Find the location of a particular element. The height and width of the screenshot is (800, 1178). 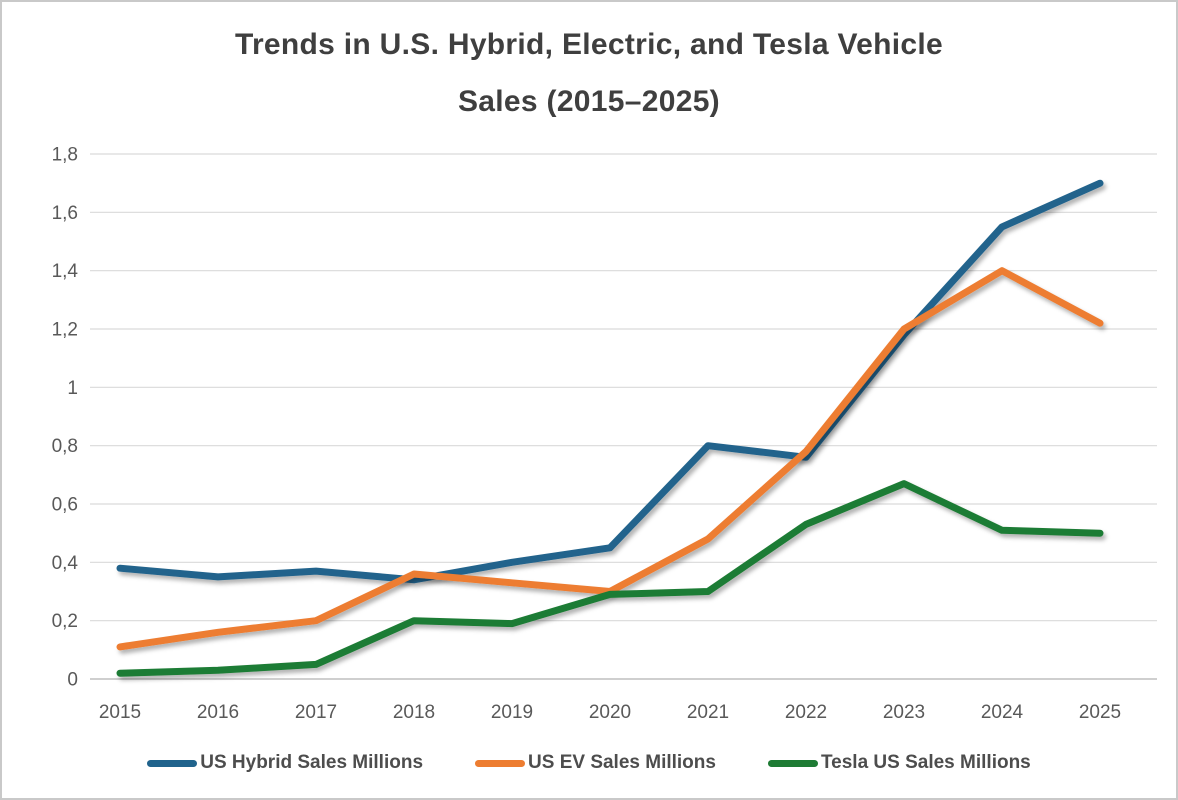

legend-item-ev: US EV Sales Millions is located at coordinates (595, 763).